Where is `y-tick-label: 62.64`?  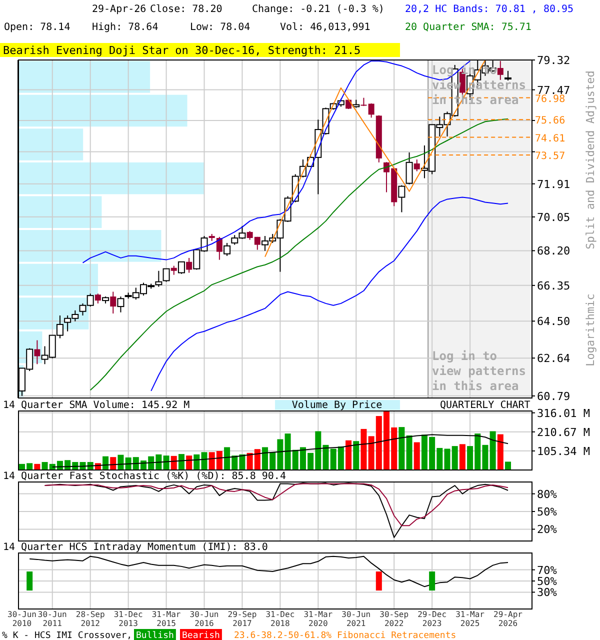 y-tick-label: 62.64 is located at coordinates (553, 359).